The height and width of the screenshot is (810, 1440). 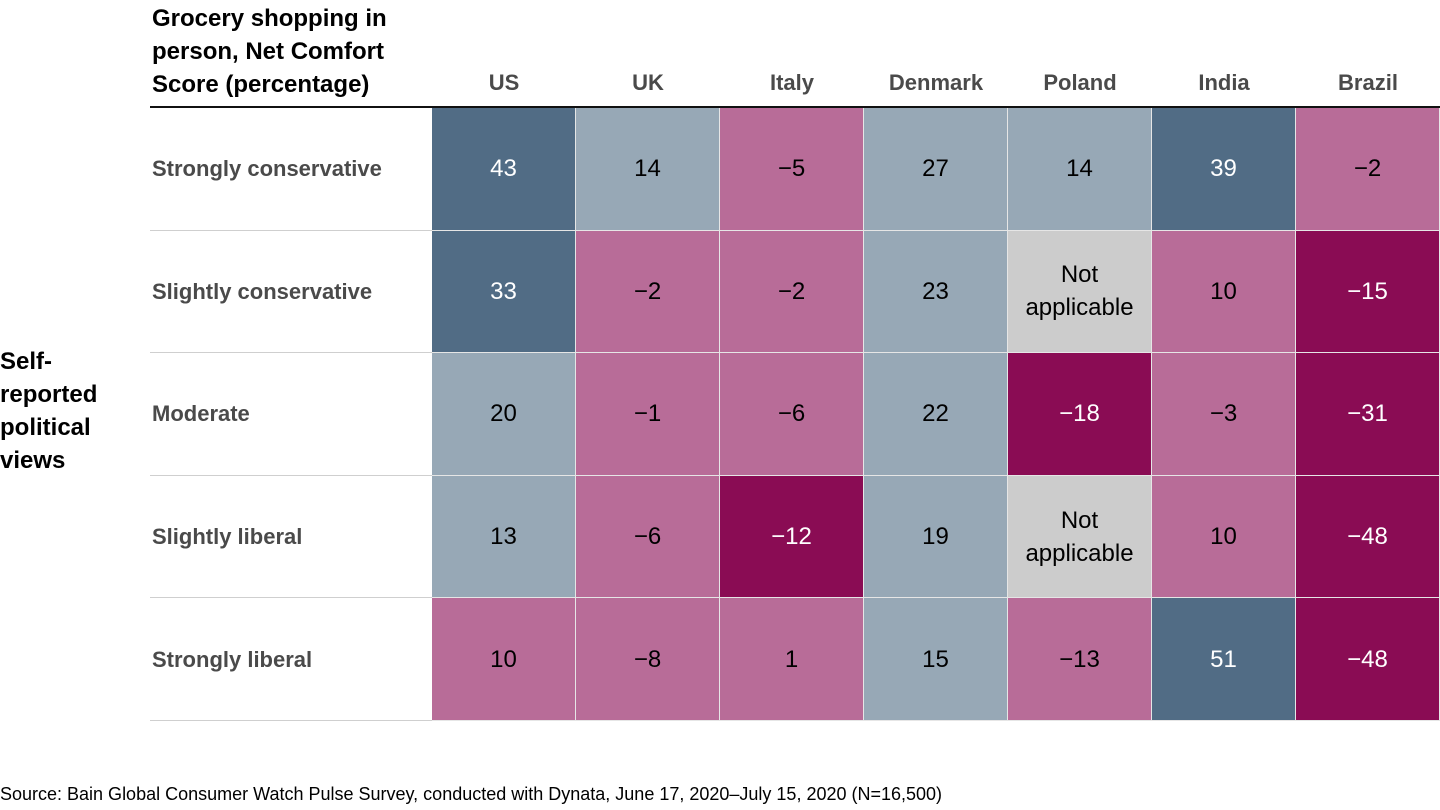 I want to click on cell-value-label: 13, so click(x=503, y=537).